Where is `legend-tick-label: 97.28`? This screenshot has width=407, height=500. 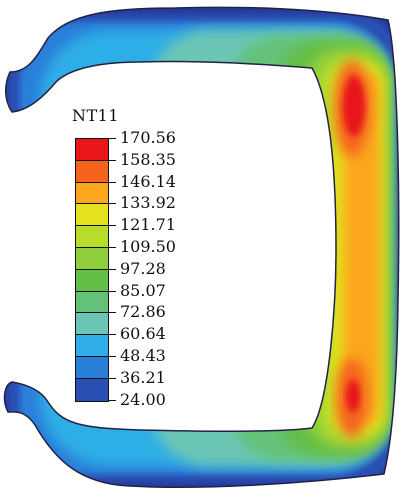
legend-tick-label: 97.28 is located at coordinates (143, 268).